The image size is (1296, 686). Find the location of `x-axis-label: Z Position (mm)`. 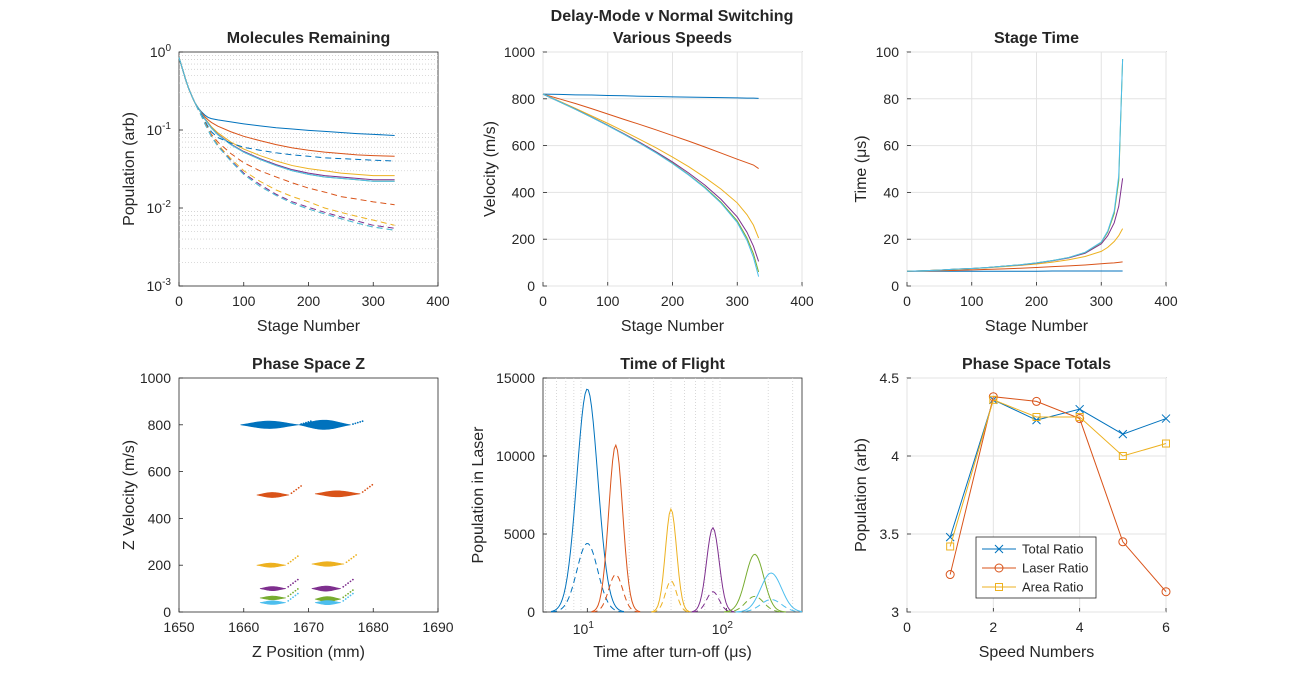

x-axis-label: Z Position (mm) is located at coordinates (308, 652).